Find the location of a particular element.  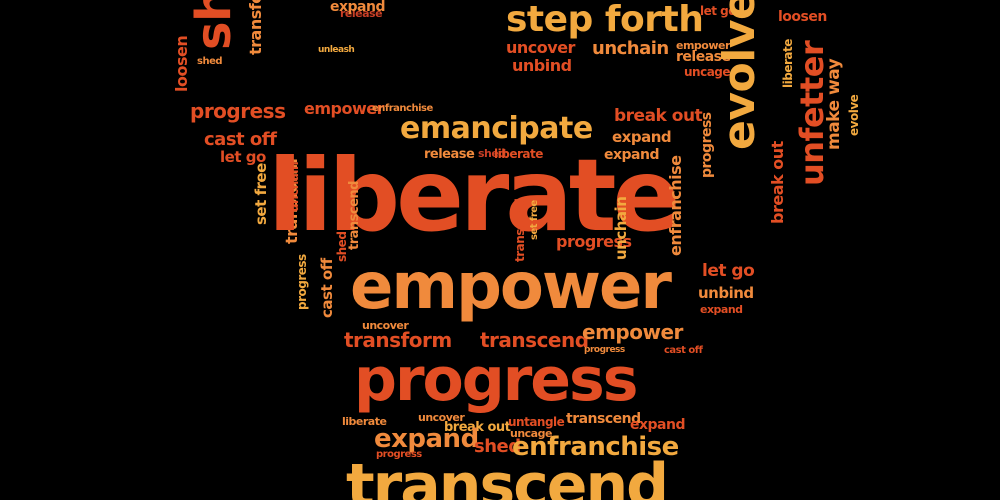

word-uncover-top: uncover is located at coordinates (540, 47).